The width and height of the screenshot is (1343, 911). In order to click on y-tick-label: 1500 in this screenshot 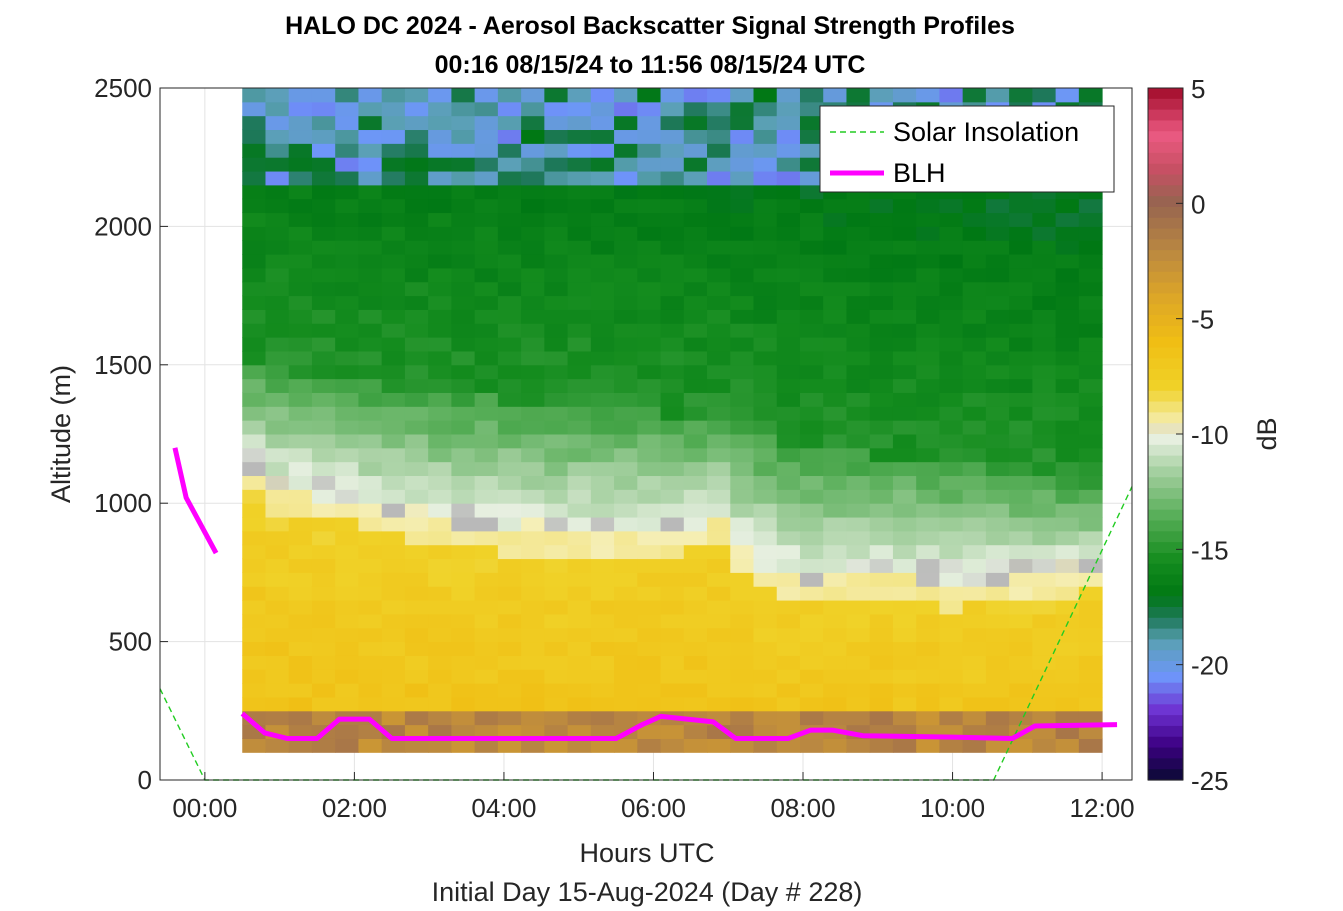, I will do `click(123, 365)`.